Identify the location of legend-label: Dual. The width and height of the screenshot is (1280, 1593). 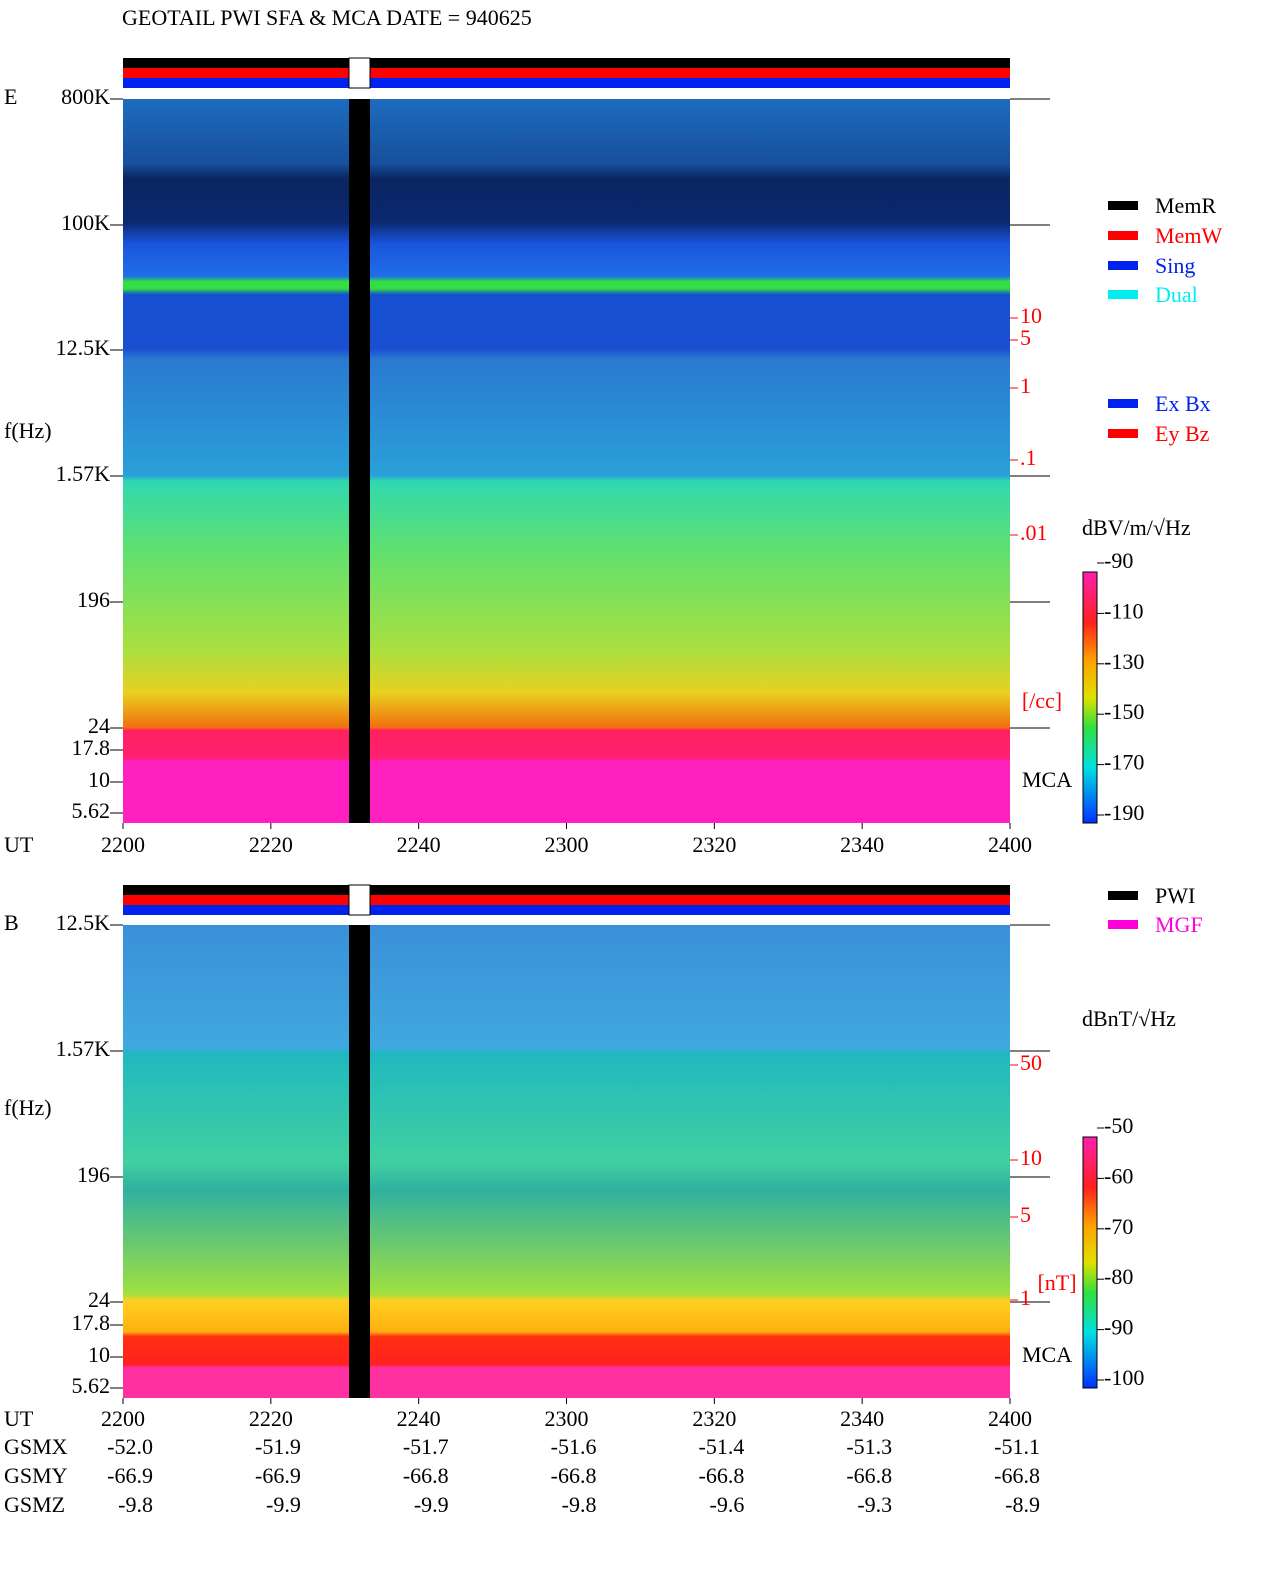
(1176, 294).